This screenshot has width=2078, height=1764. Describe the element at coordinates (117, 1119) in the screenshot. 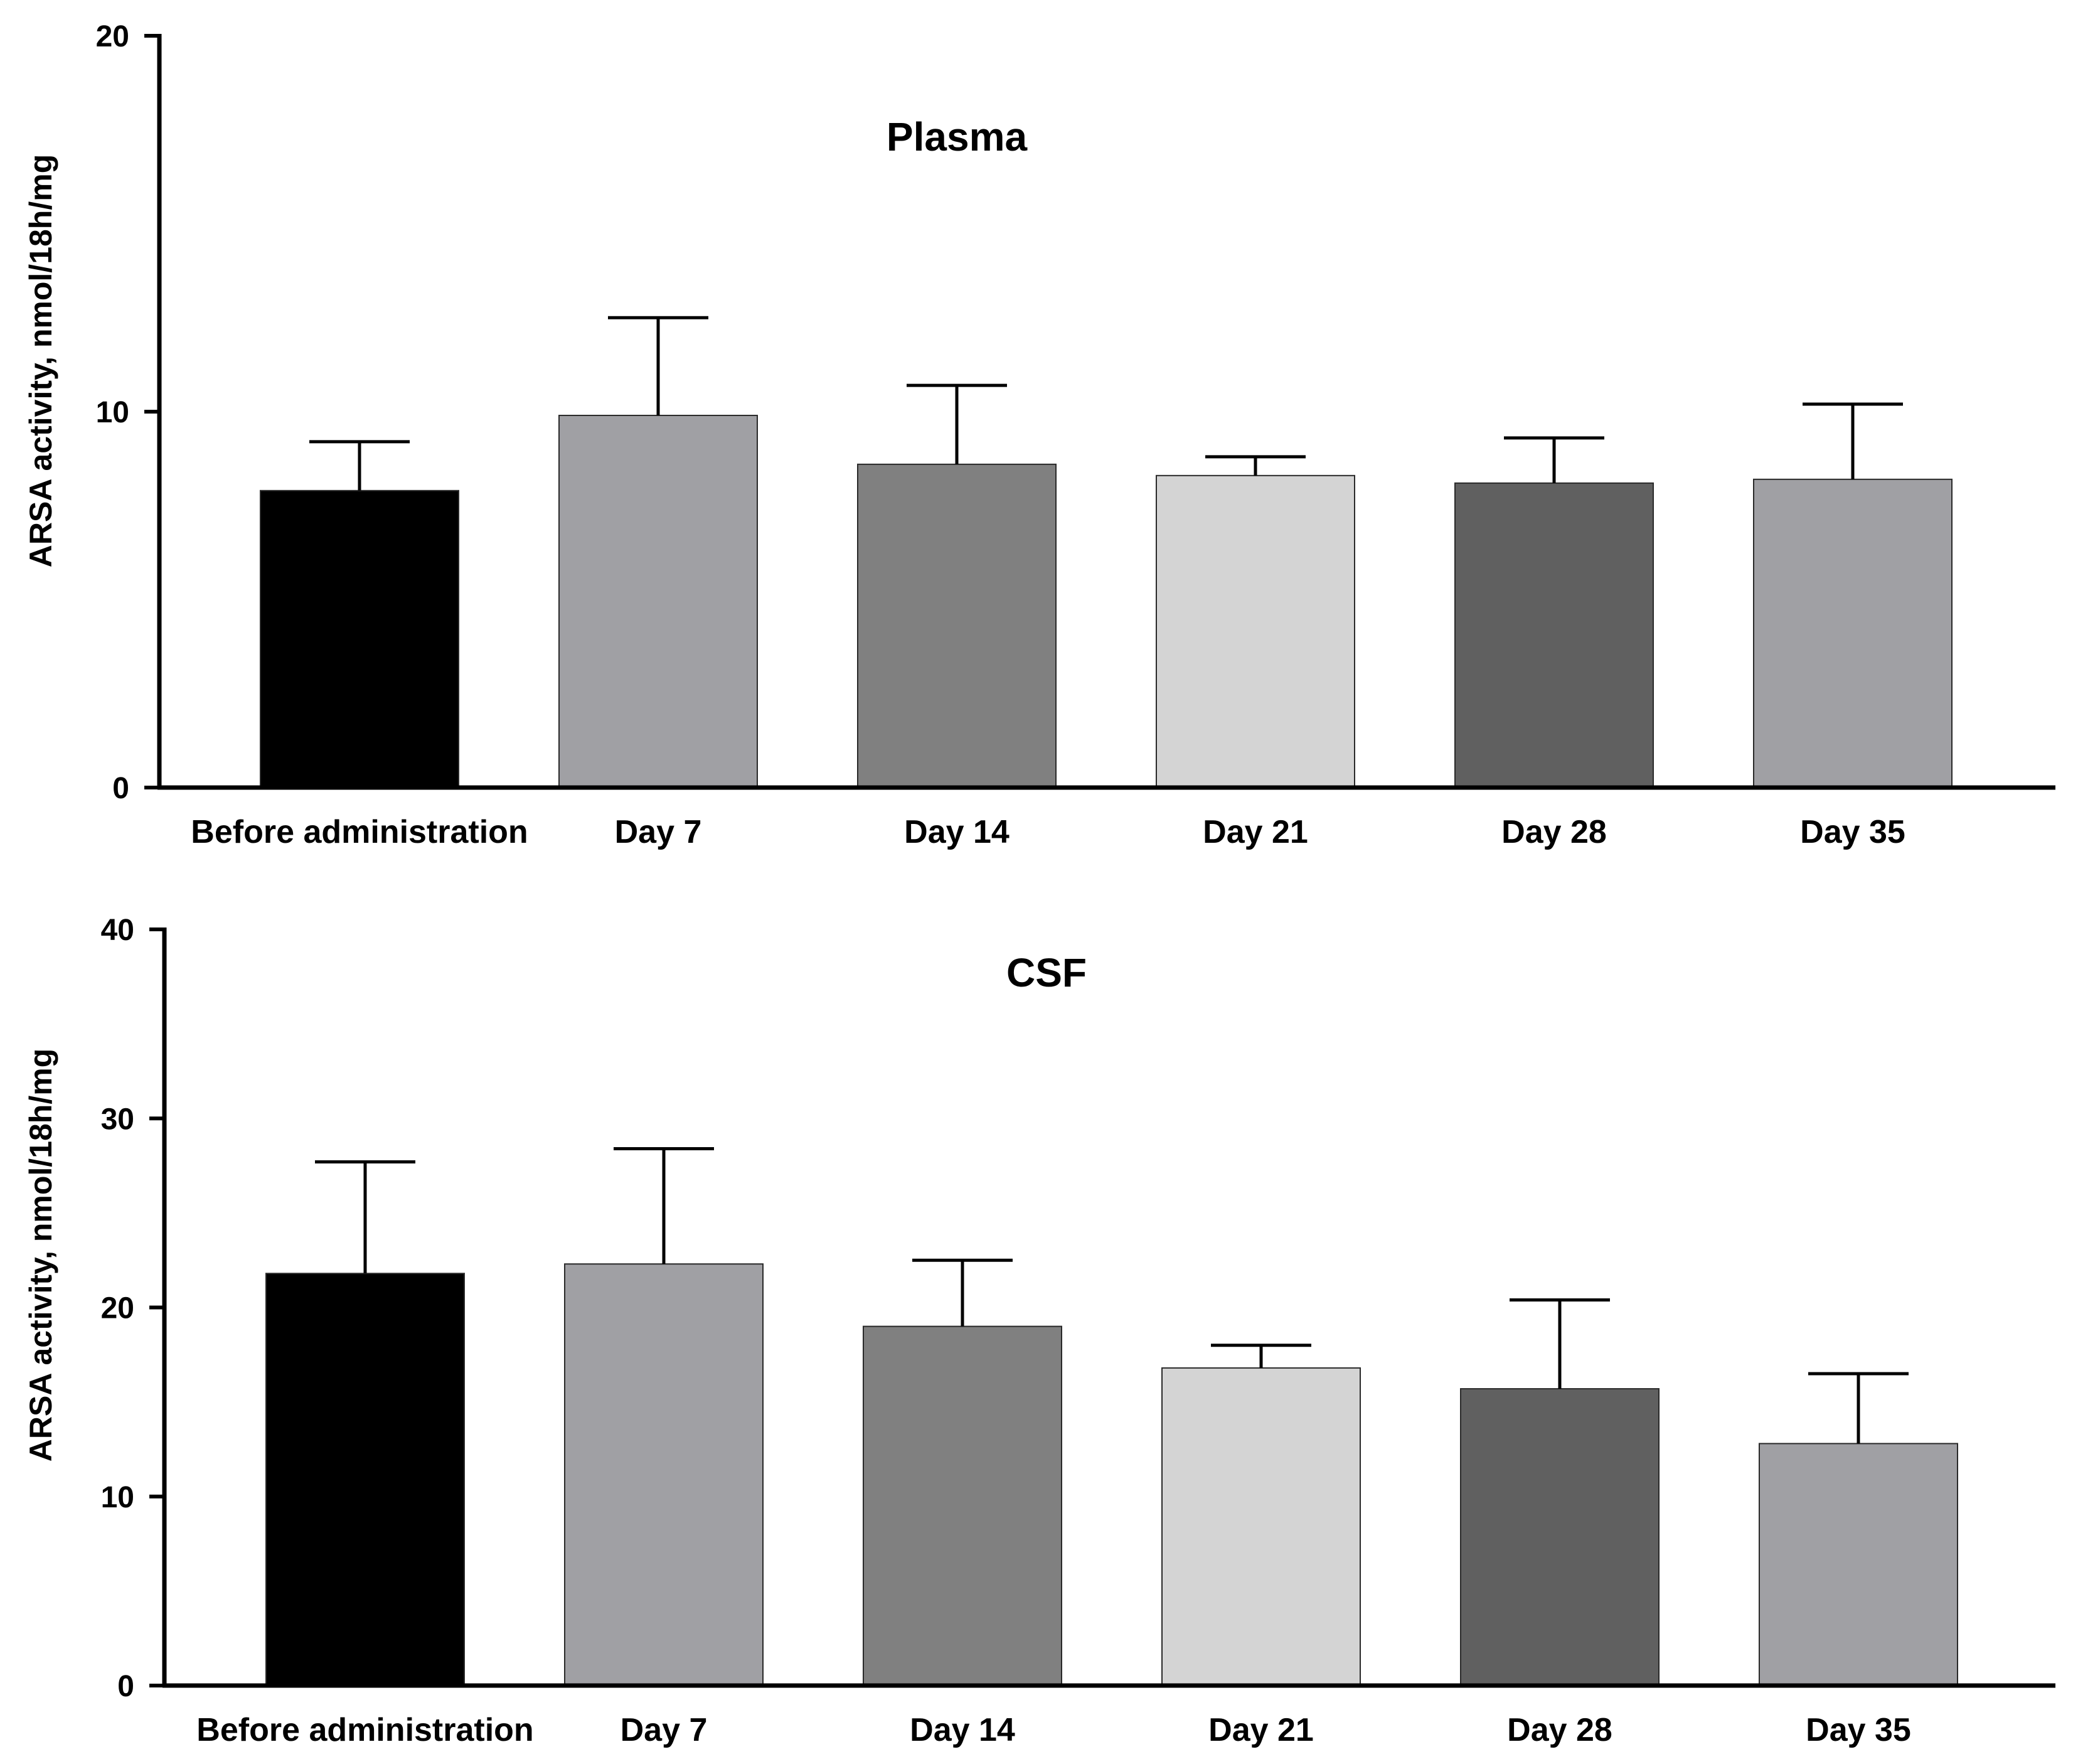

I see `y-tick-label: 30` at that location.